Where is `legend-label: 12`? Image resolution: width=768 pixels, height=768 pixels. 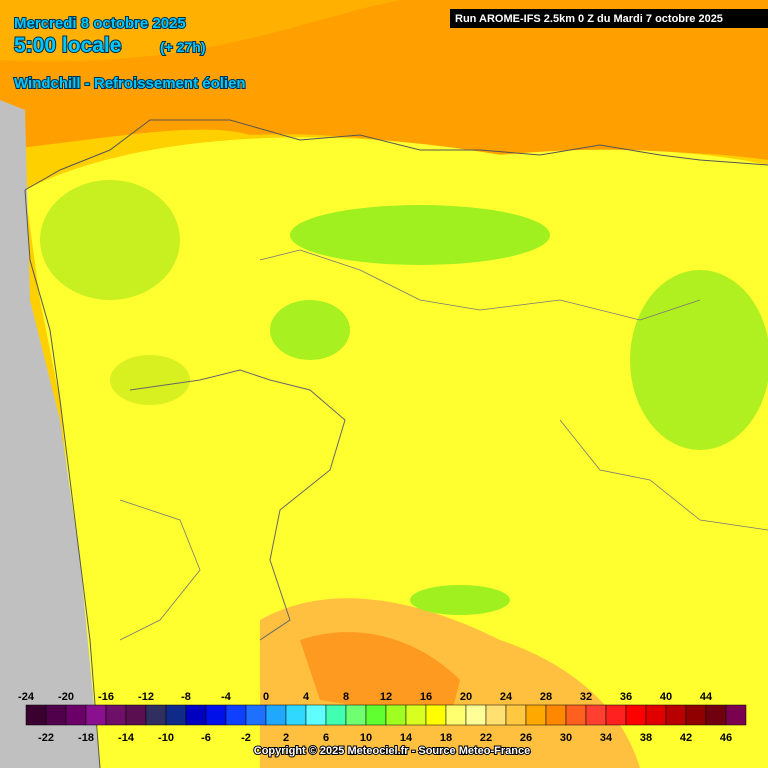 legend-label: 12 is located at coordinates (386, 697).